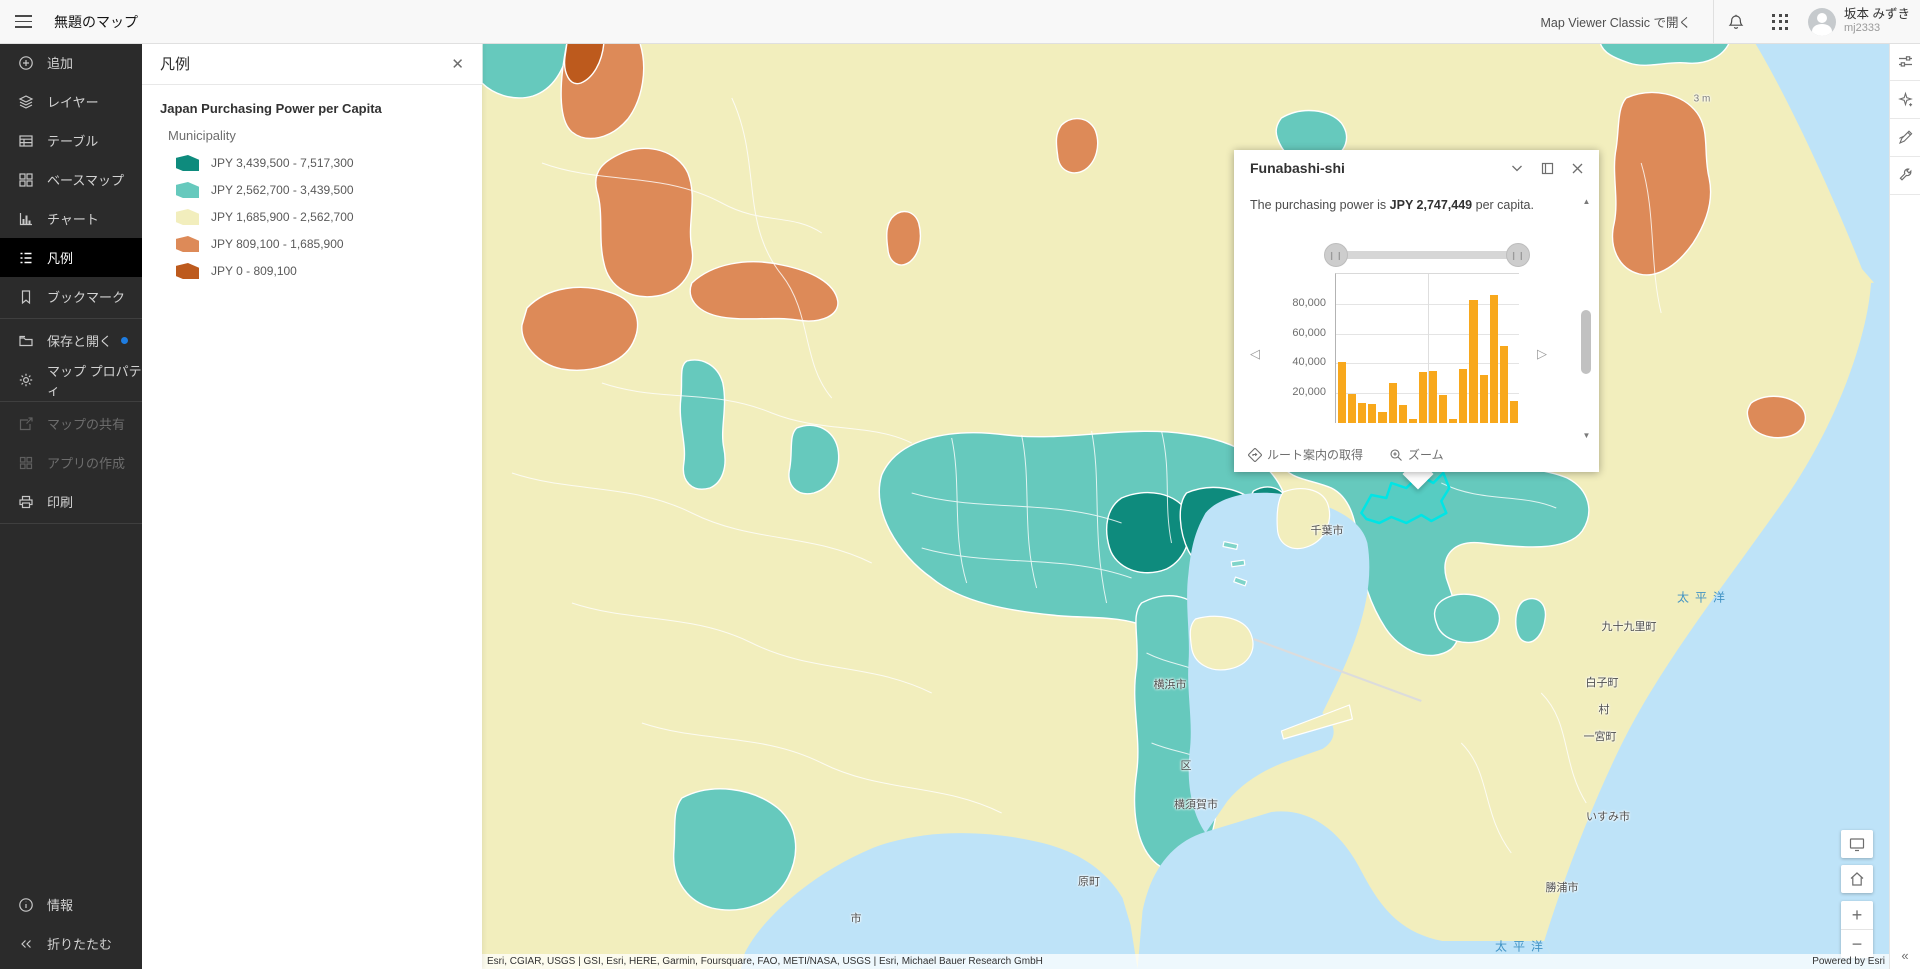 The width and height of the screenshot is (1920, 969). Describe the element at coordinates (1857, 943) in the screenshot. I see `zoom-out-button: −` at that location.